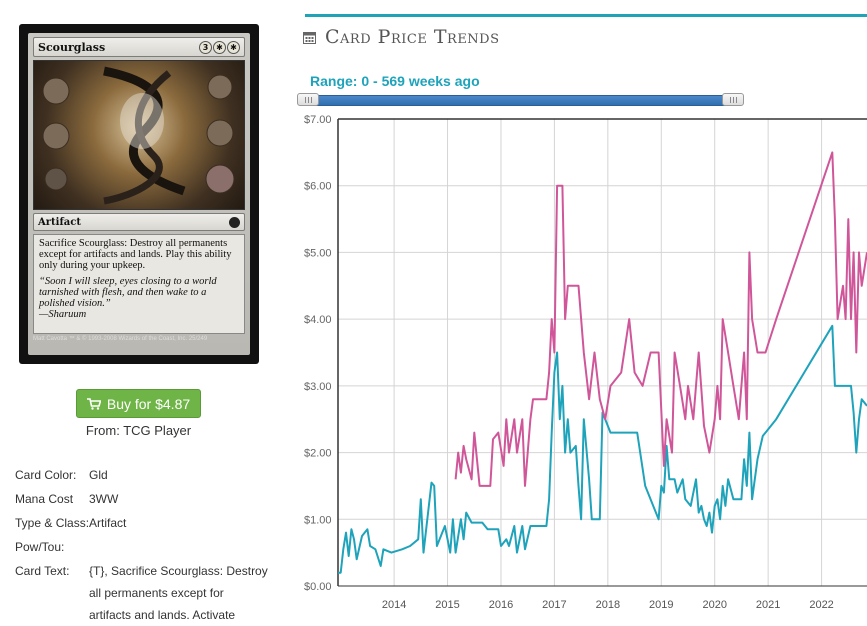  I want to click on card-type-bar: Artifact, so click(139, 222).